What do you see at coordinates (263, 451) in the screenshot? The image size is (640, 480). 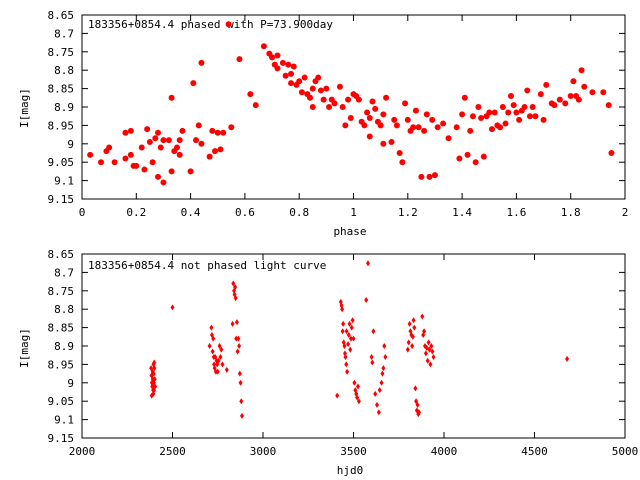 I see `x-tick-label: 3000` at bounding box center [263, 451].